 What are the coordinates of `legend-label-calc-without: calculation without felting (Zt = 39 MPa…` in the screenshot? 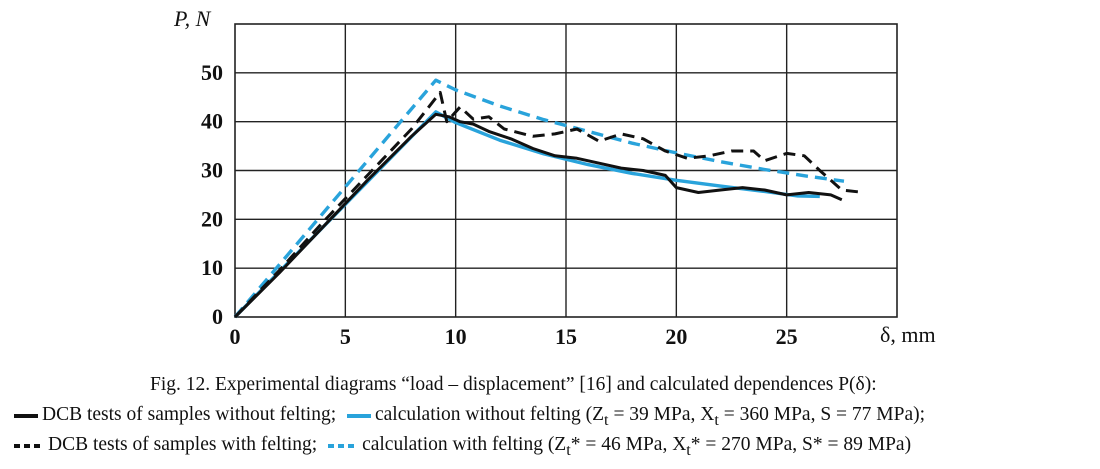 It's located at (650, 416).